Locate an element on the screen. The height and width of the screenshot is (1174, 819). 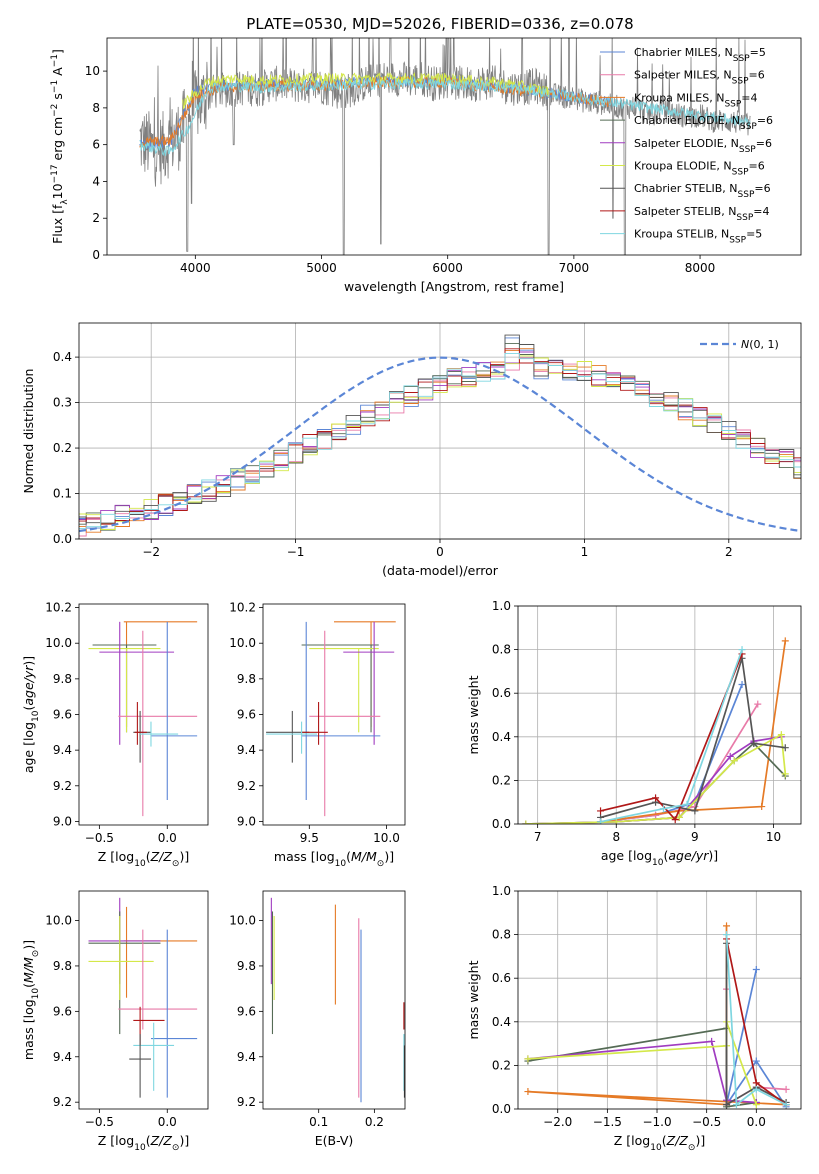
y-tick-label: 9.6 is located at coordinates (62, 1011).